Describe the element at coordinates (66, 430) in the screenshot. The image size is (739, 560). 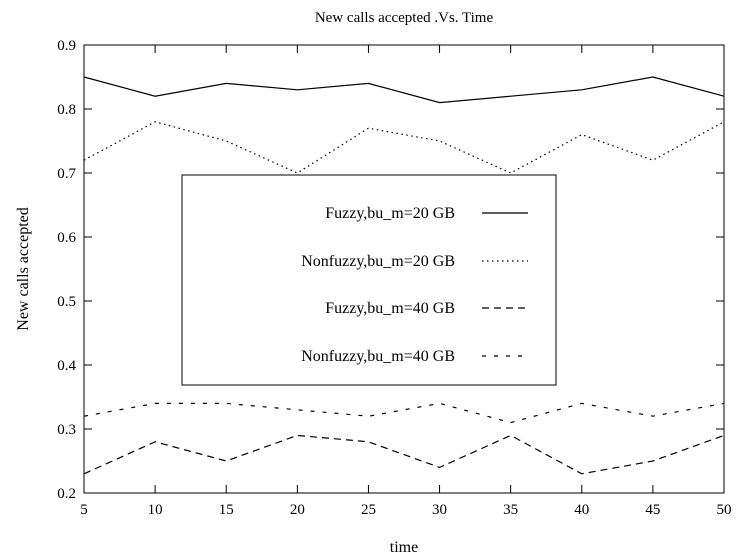
I see `y-tick-label: 0.3` at that location.